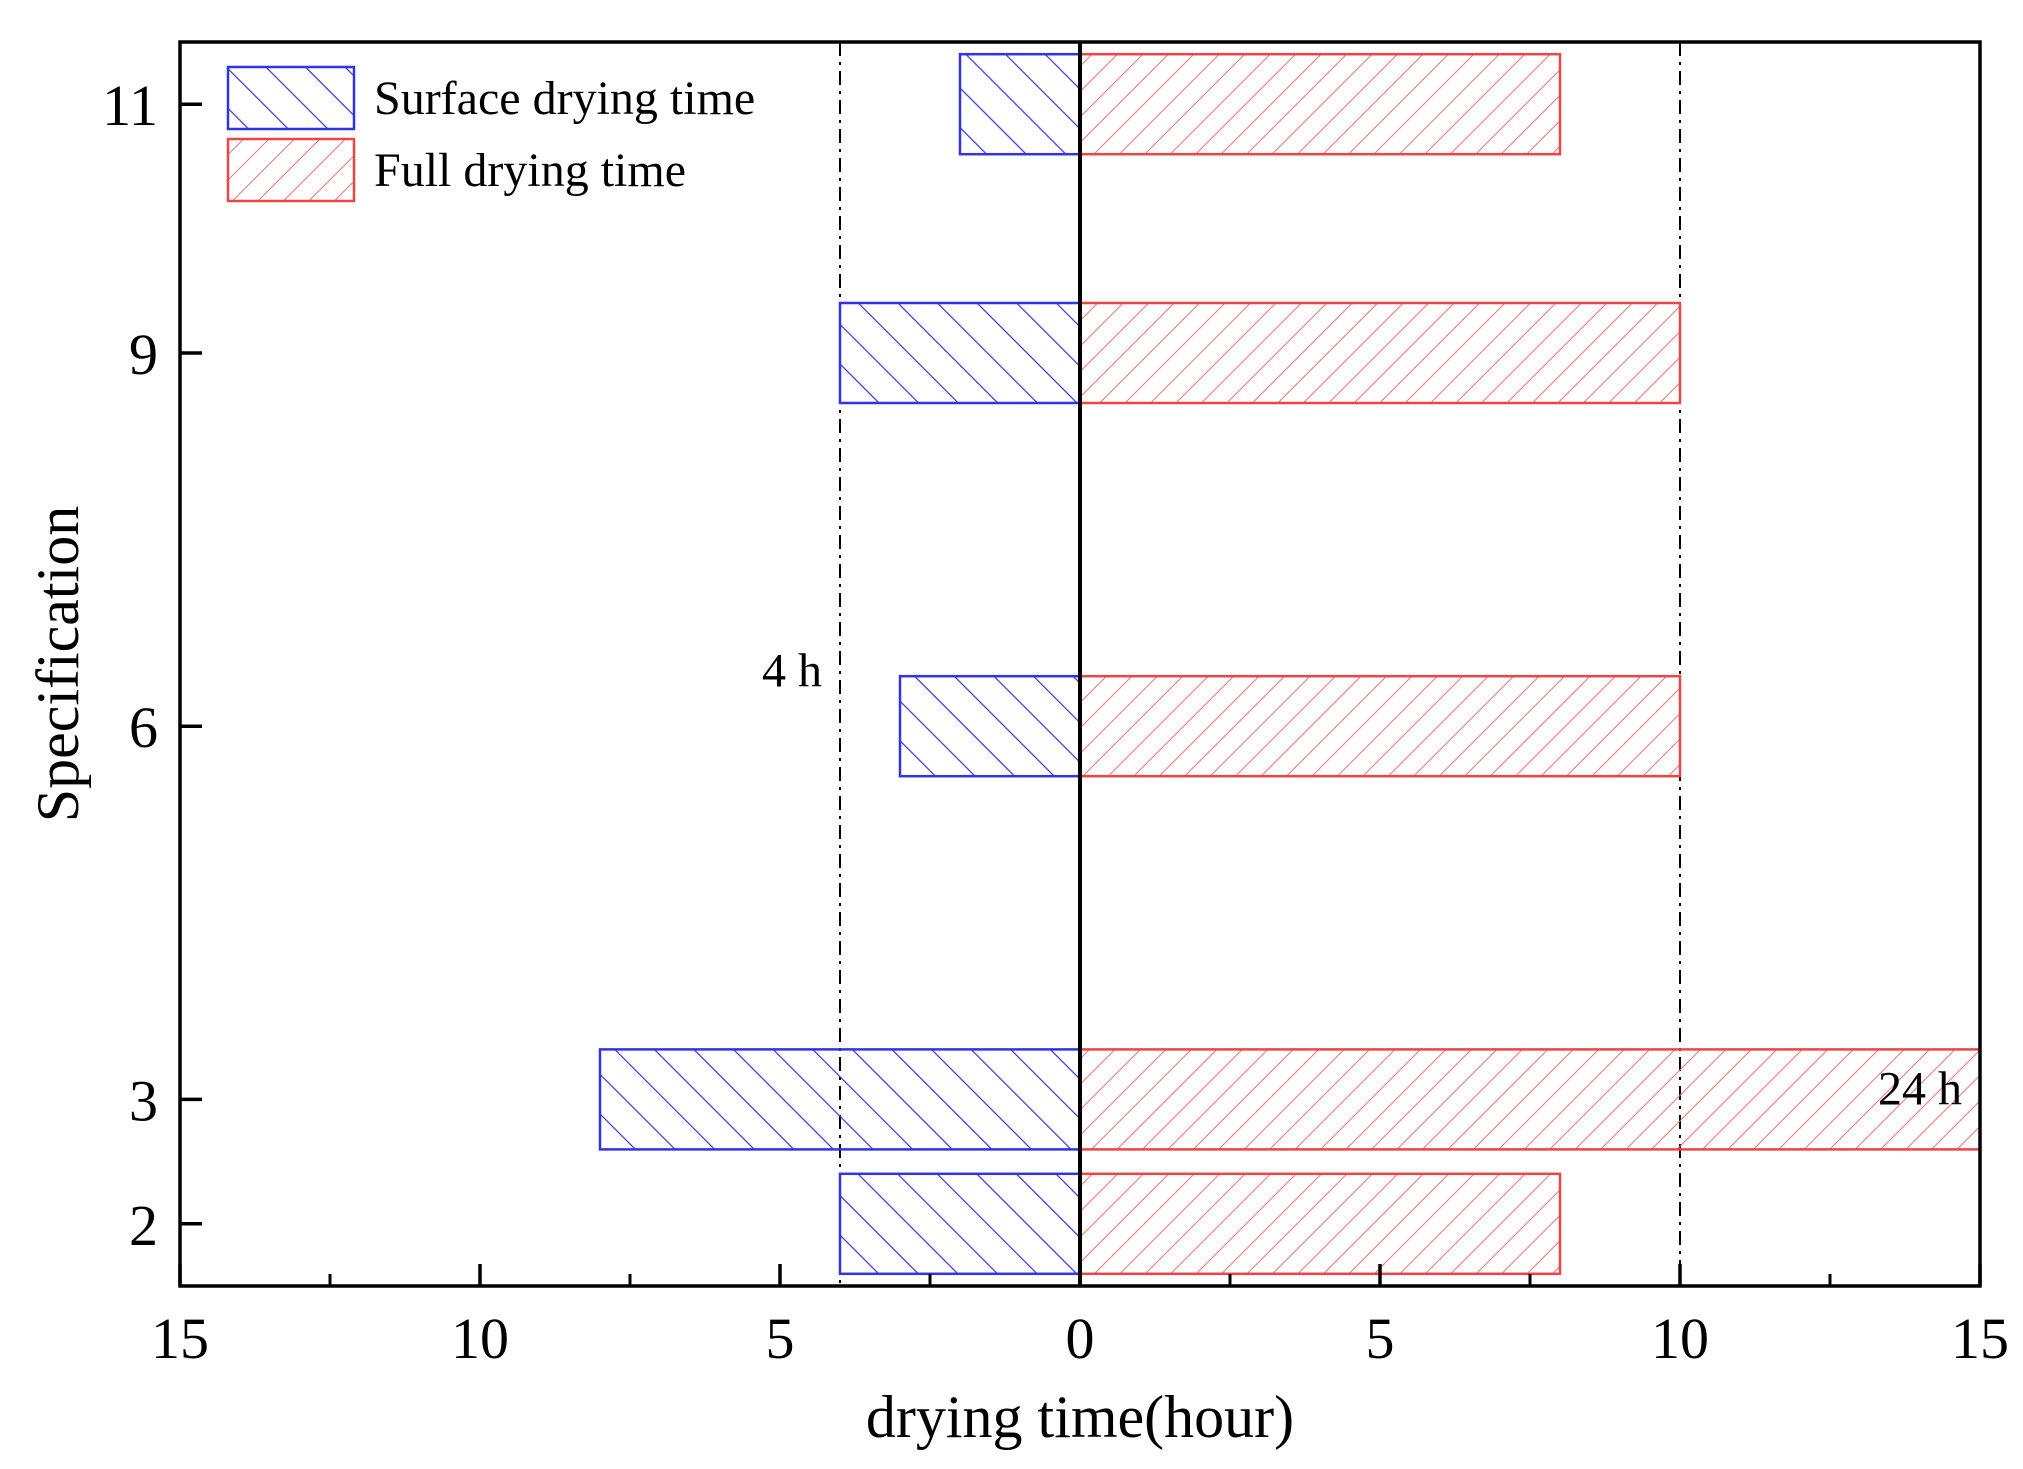 Image resolution: width=2023 pixels, height=1469 pixels. Describe the element at coordinates (564, 98) in the screenshot. I see `legend-label-surface-drying-time: Surface drying time` at that location.